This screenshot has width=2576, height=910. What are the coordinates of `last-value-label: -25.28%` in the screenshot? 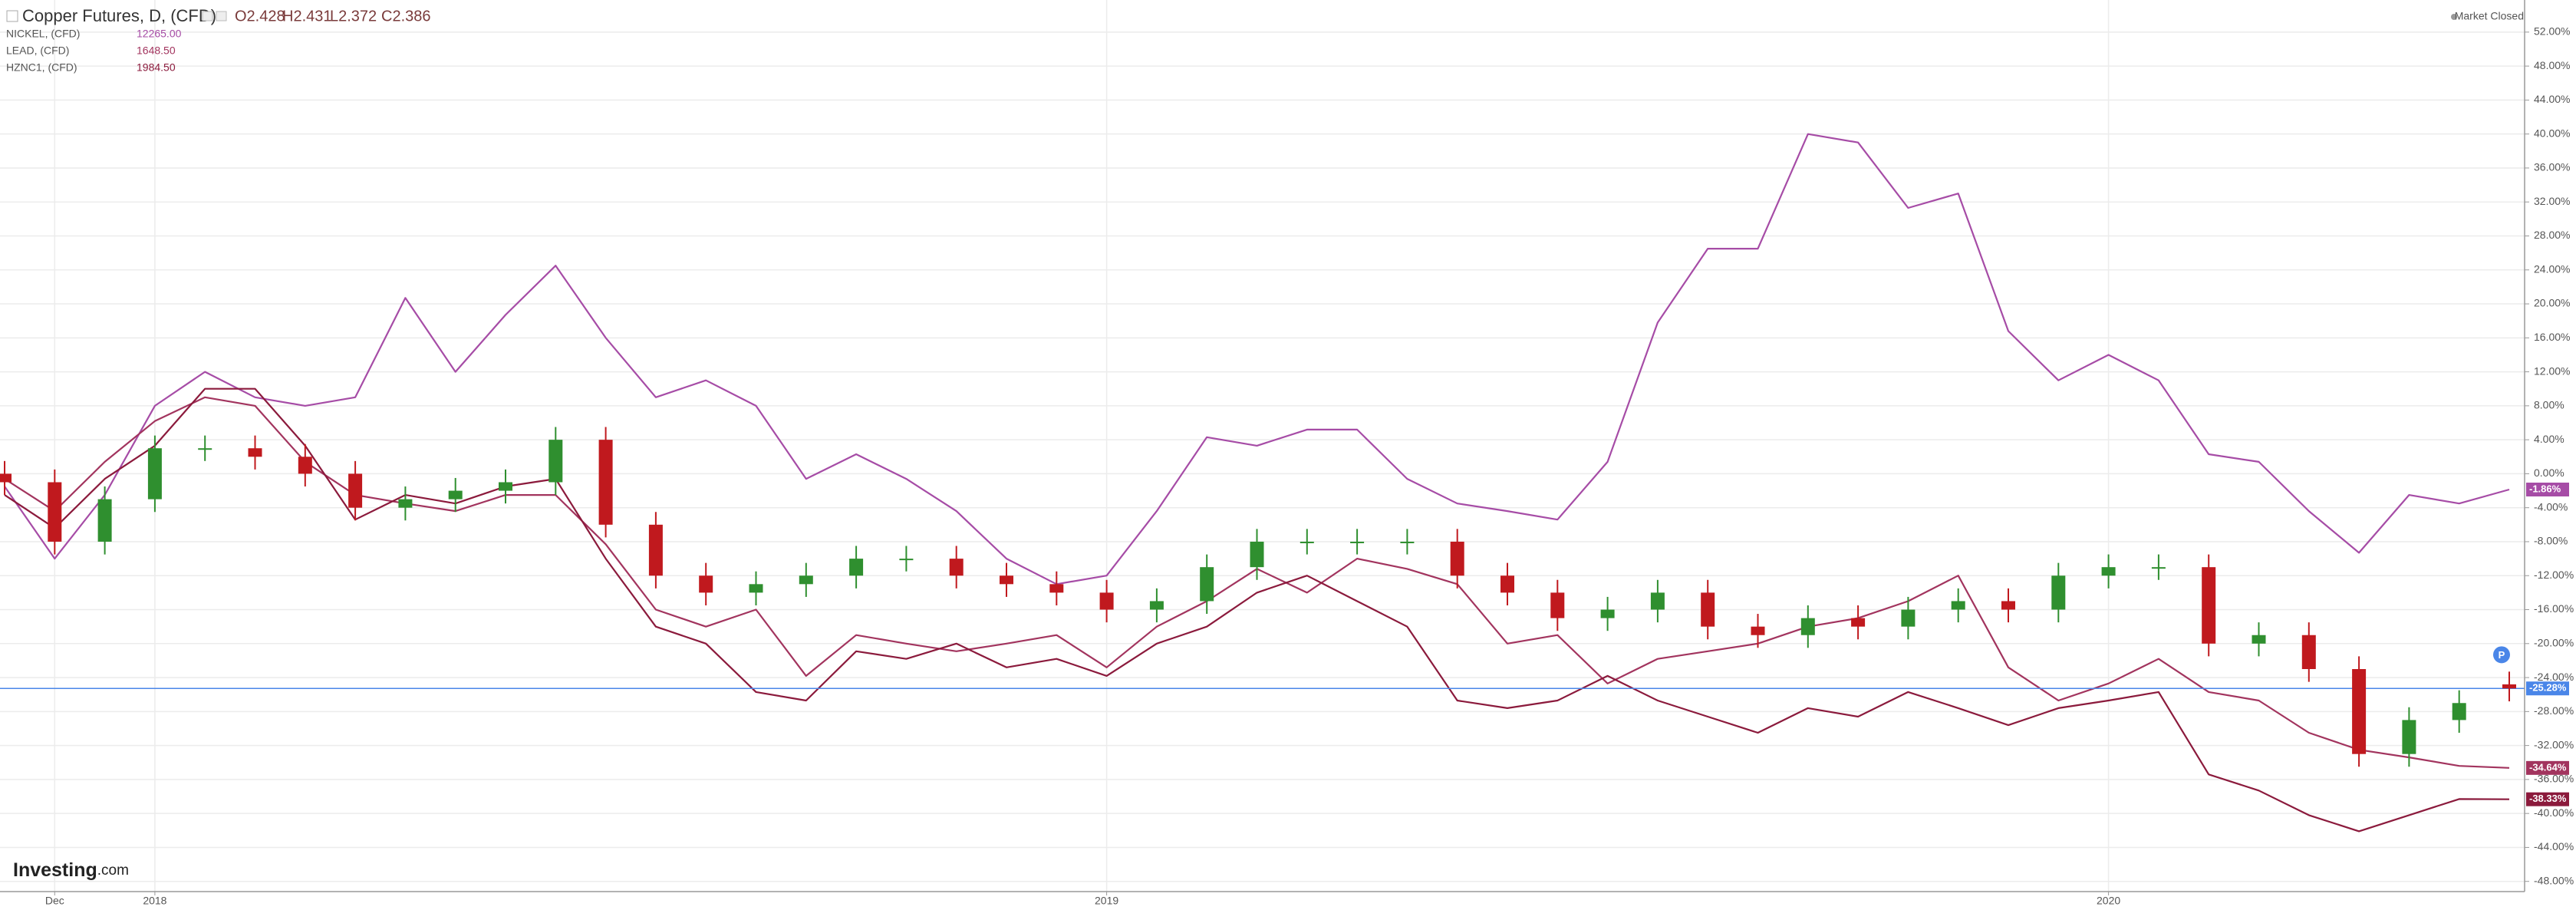 It's located at (2548, 688).